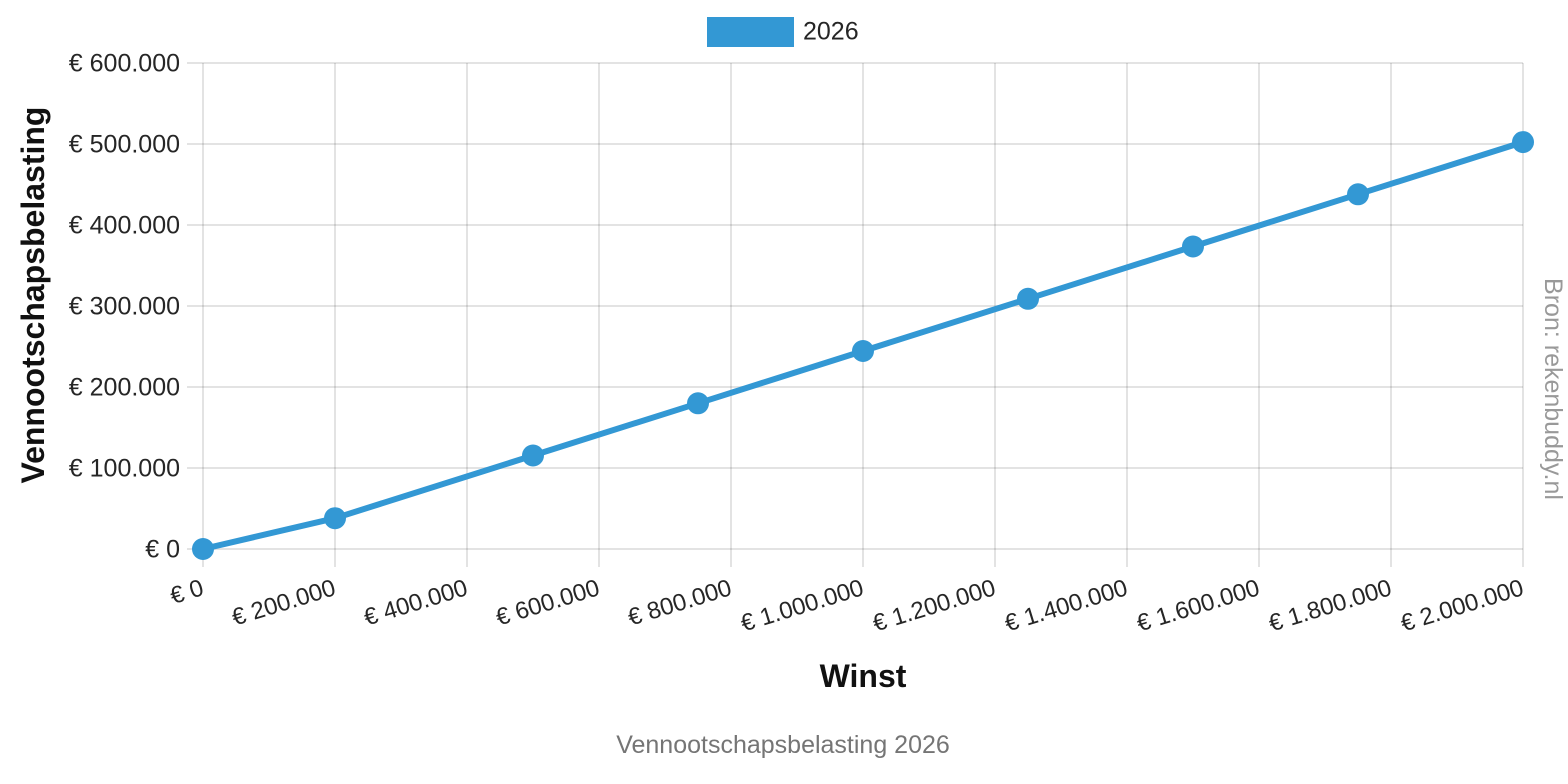 The image size is (1568, 784). What do you see at coordinates (124, 388) in the screenshot?
I see `svg-text: € 200.000` at bounding box center [124, 388].